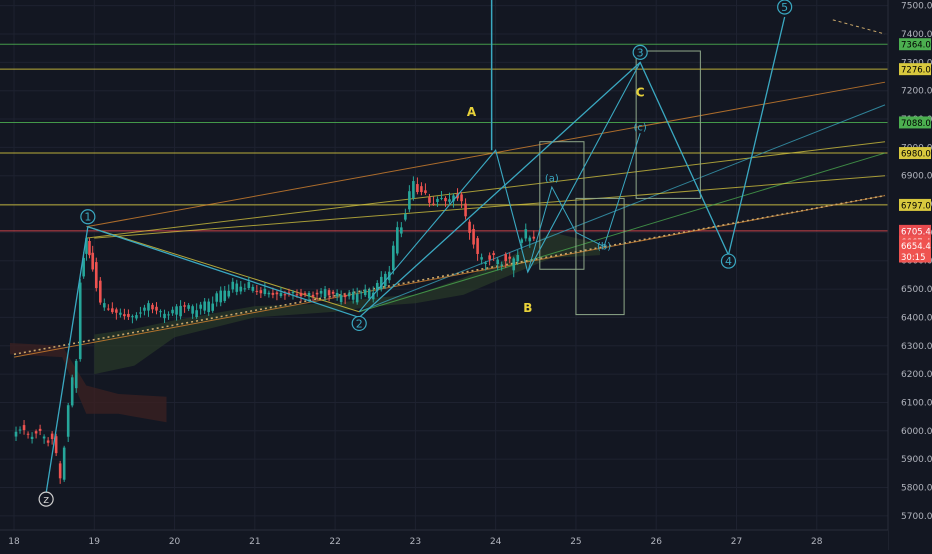  I want to click on x-tick-label: 18, so click(14, 542).